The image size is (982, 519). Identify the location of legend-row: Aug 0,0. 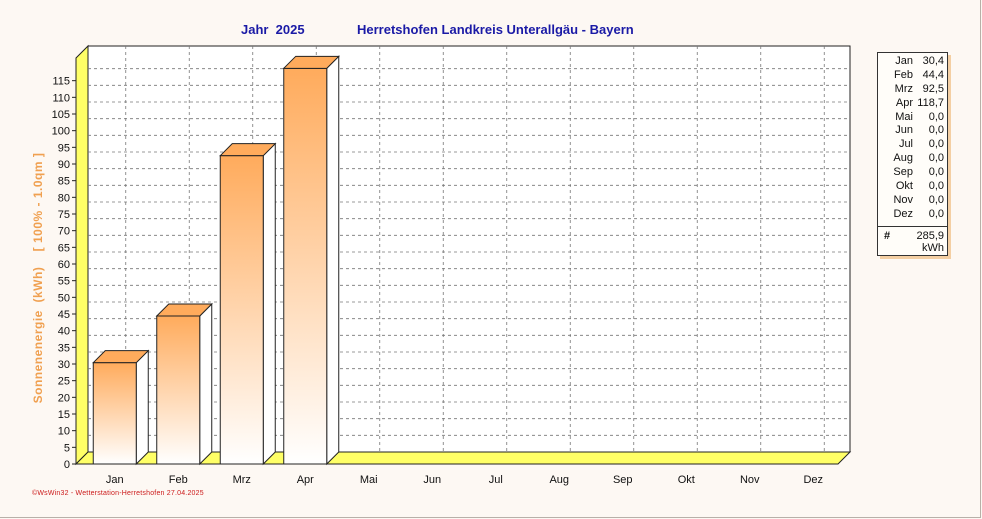
(912, 159).